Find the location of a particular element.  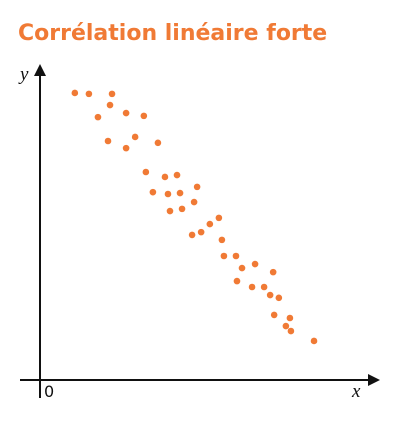

x-arrow is located at coordinates (374, 380).